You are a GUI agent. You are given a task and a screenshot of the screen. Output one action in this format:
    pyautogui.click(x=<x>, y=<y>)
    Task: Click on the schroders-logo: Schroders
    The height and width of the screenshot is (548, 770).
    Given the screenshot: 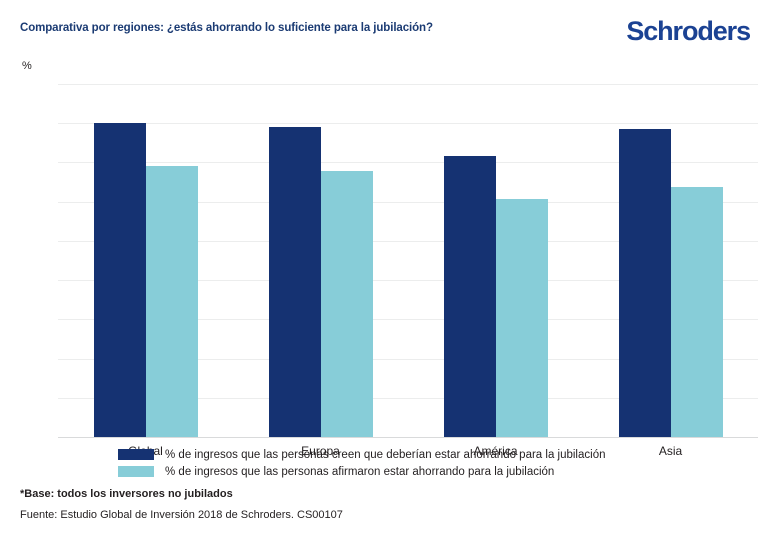 What is the action you would take?
    pyautogui.click(x=688, y=31)
    